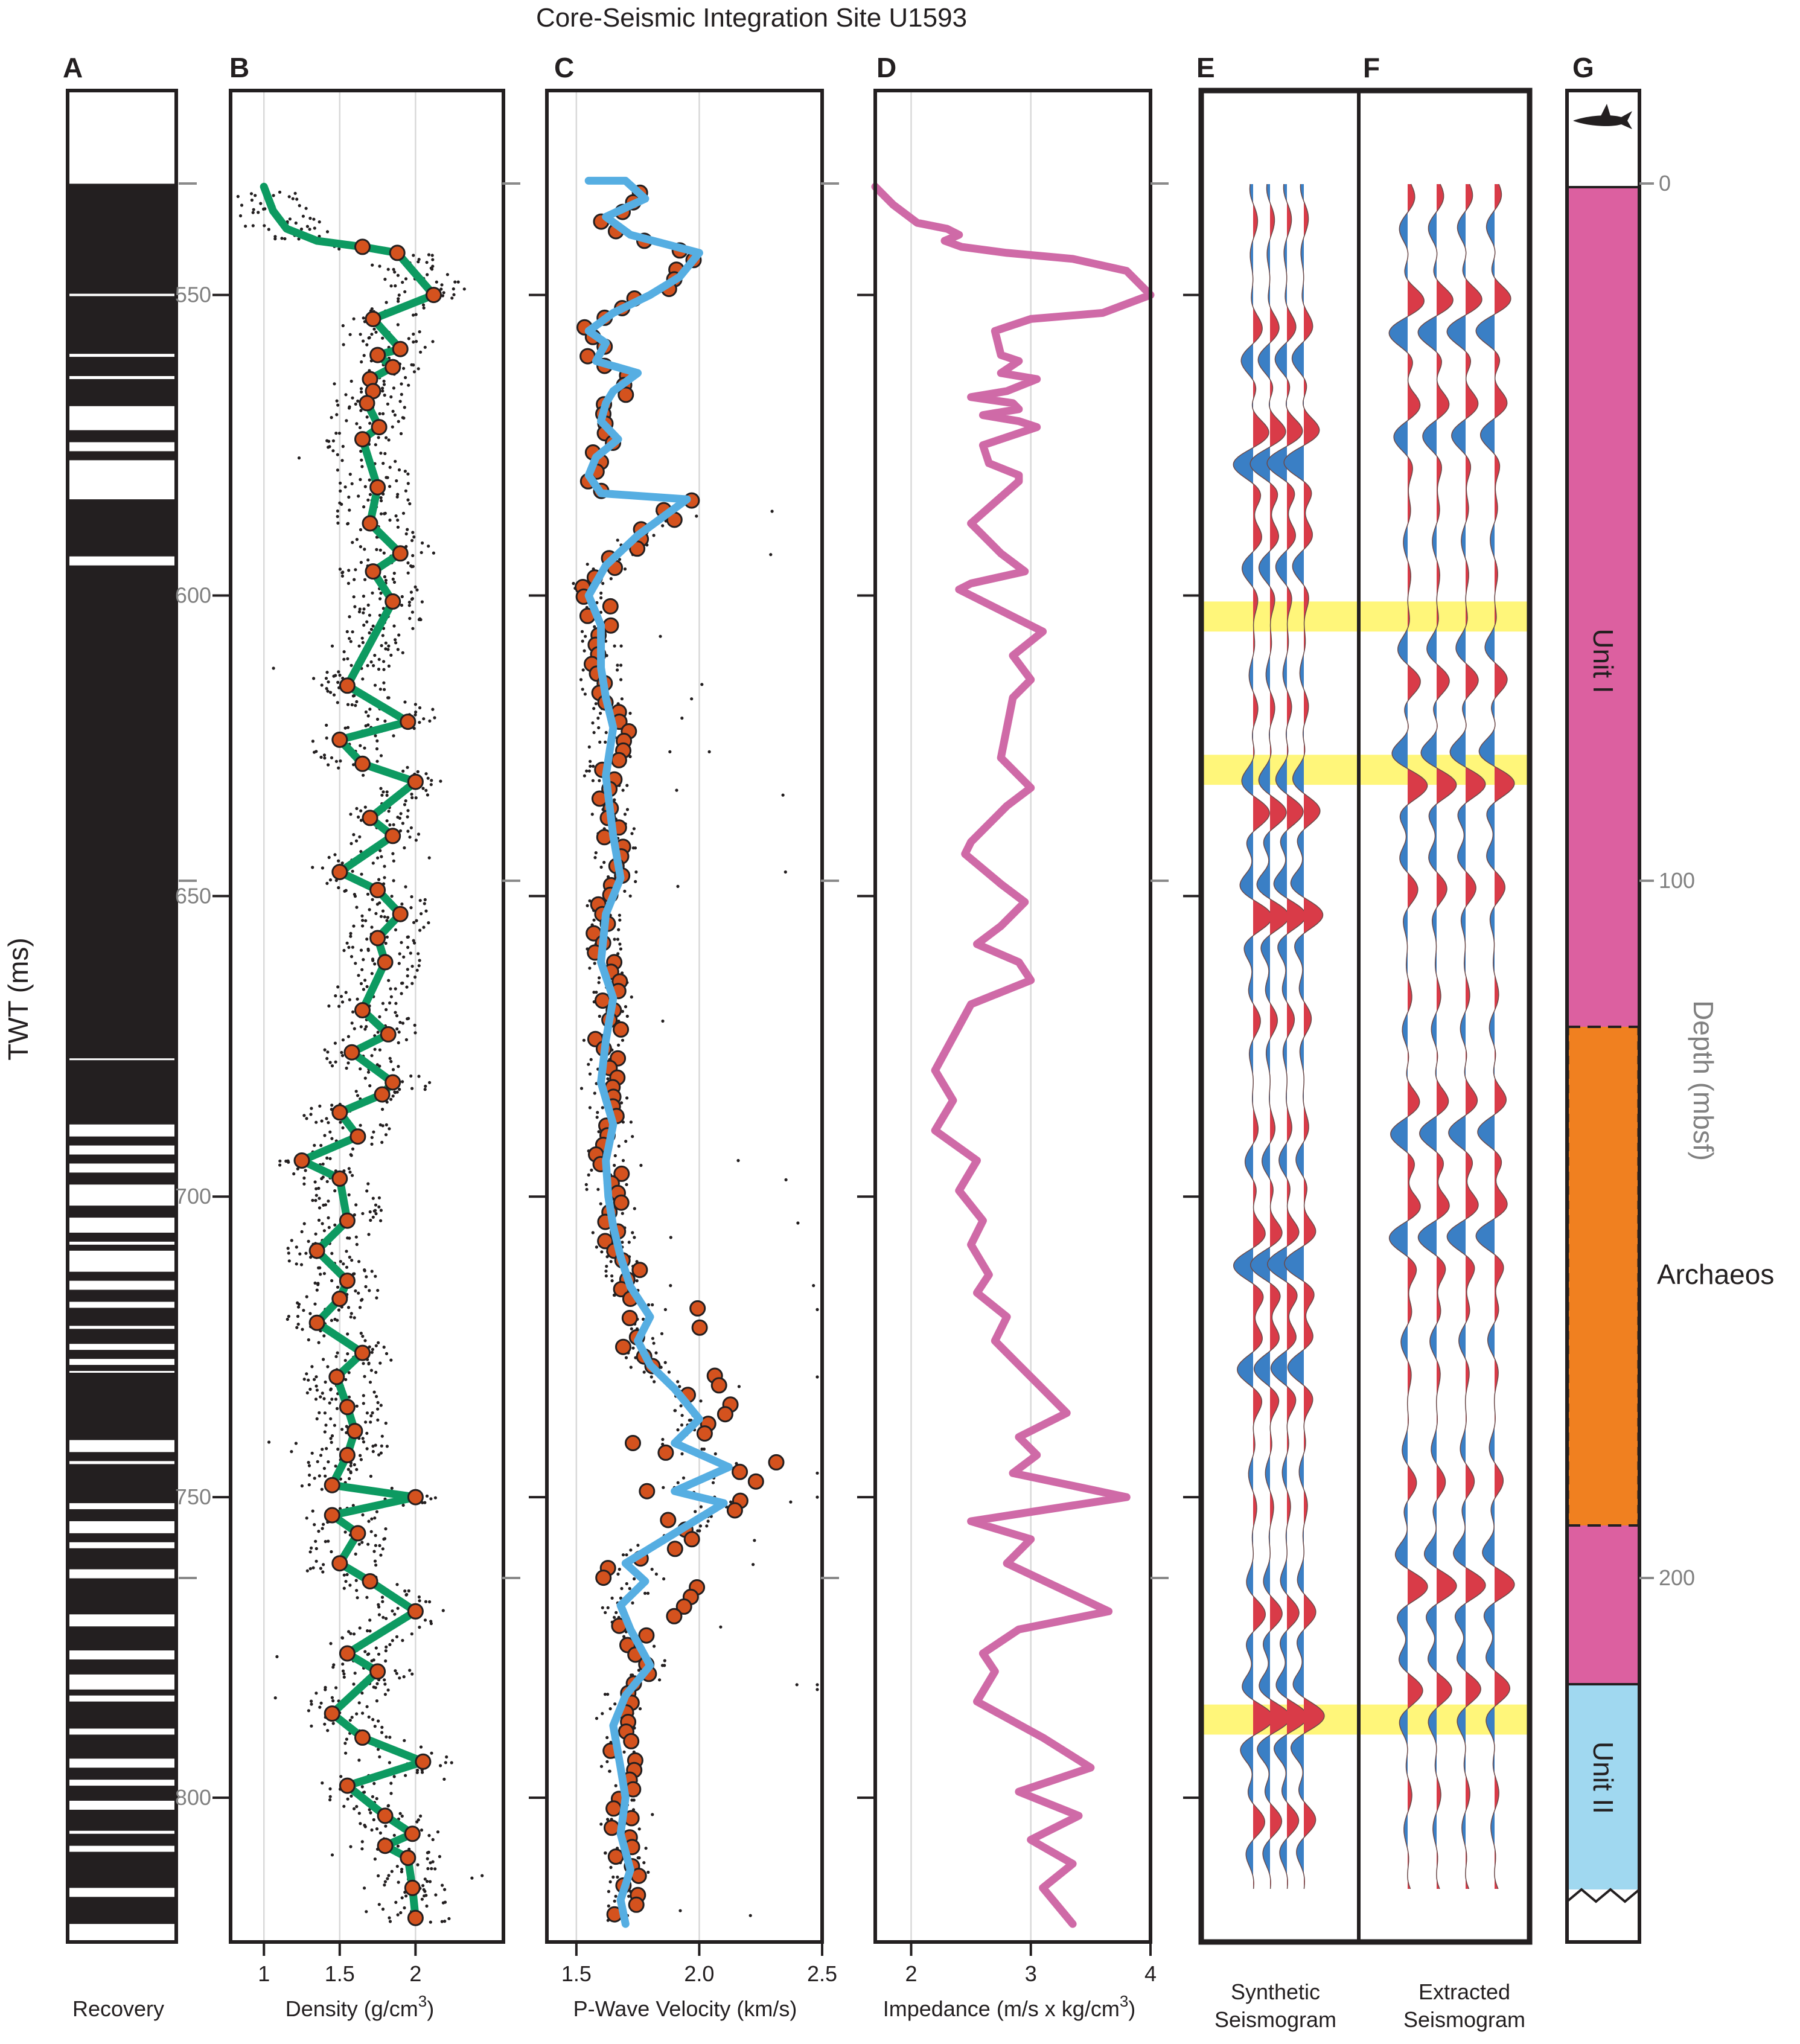 The width and height of the screenshot is (1800, 2044). What do you see at coordinates (1243, 1036) in the screenshot?
I see `trace-negative-fill` at bounding box center [1243, 1036].